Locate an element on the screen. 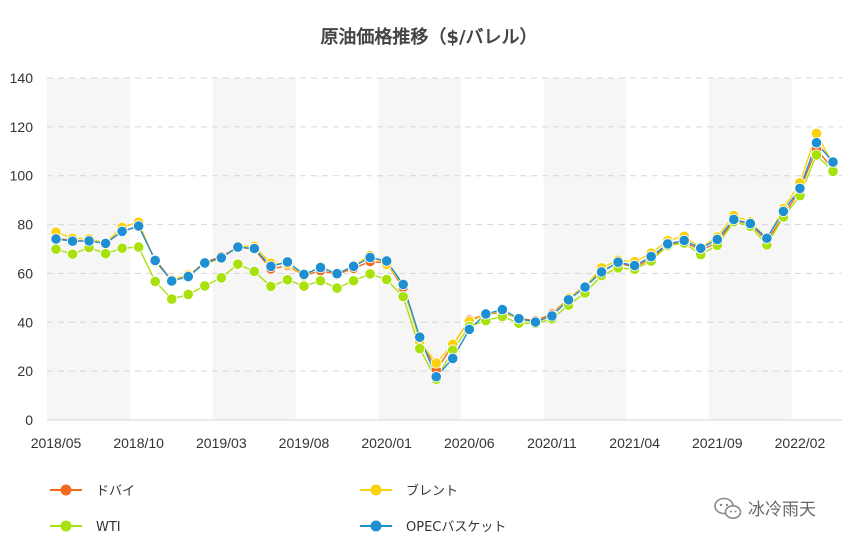  legend-label: OPECバスケット is located at coordinates (456, 527).